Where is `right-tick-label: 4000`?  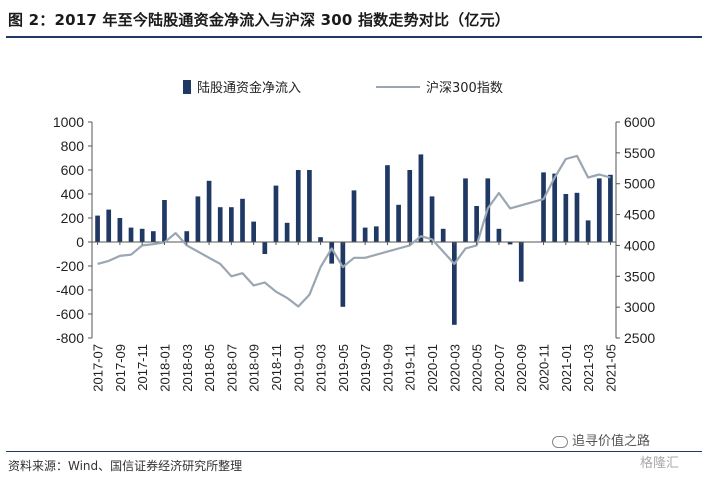
right-tick-label: 4000 is located at coordinates (639, 245).